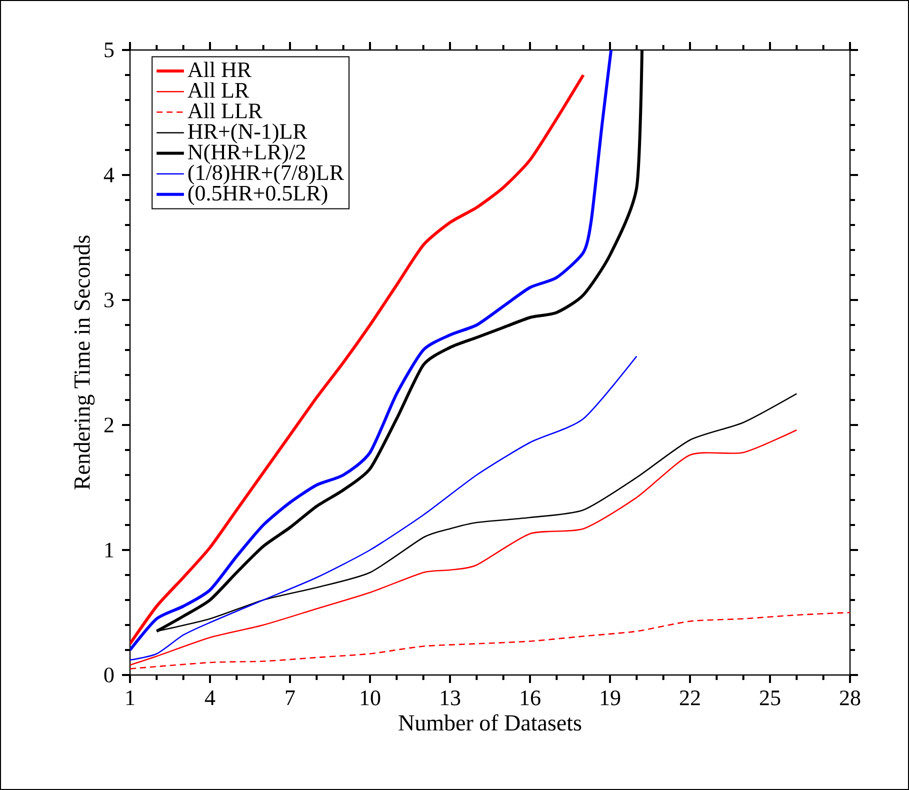 Image resolution: width=909 pixels, height=790 pixels. Describe the element at coordinates (370, 698) in the screenshot. I see `x-tick-label: 10` at that location.